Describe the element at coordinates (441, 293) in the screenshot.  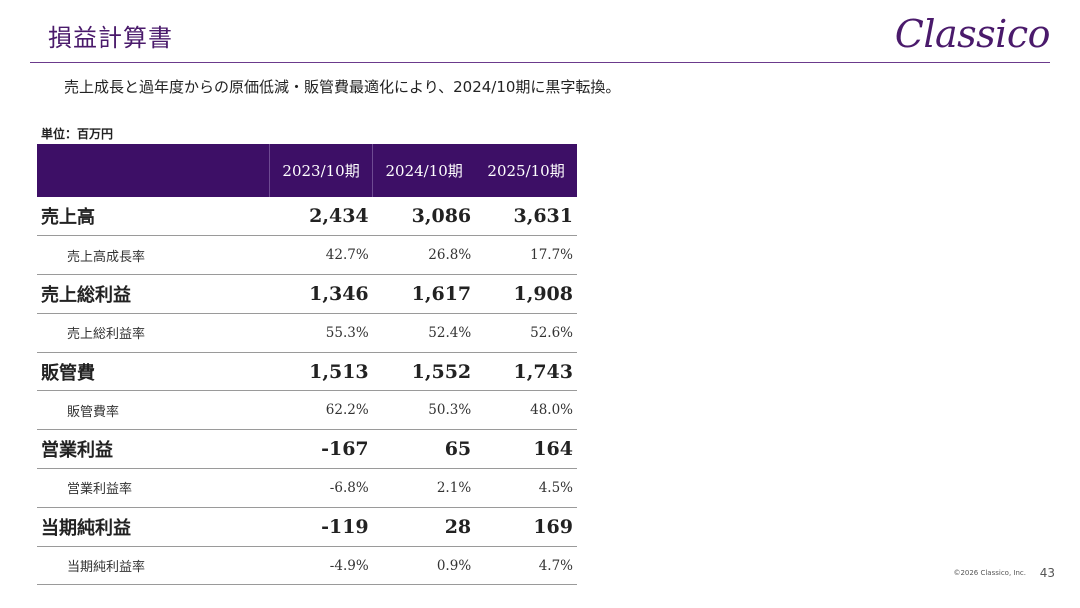
I see `cell-value: 1,617` at that location.